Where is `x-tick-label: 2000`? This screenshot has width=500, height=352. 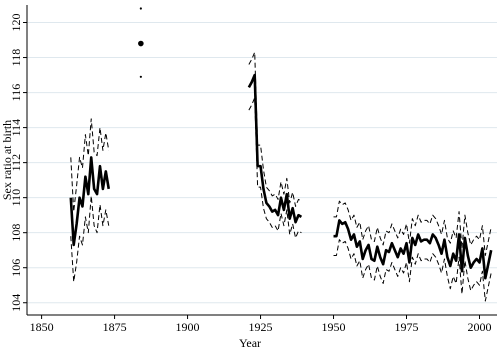
x-tick-label: 2000 is located at coordinates (479, 327).